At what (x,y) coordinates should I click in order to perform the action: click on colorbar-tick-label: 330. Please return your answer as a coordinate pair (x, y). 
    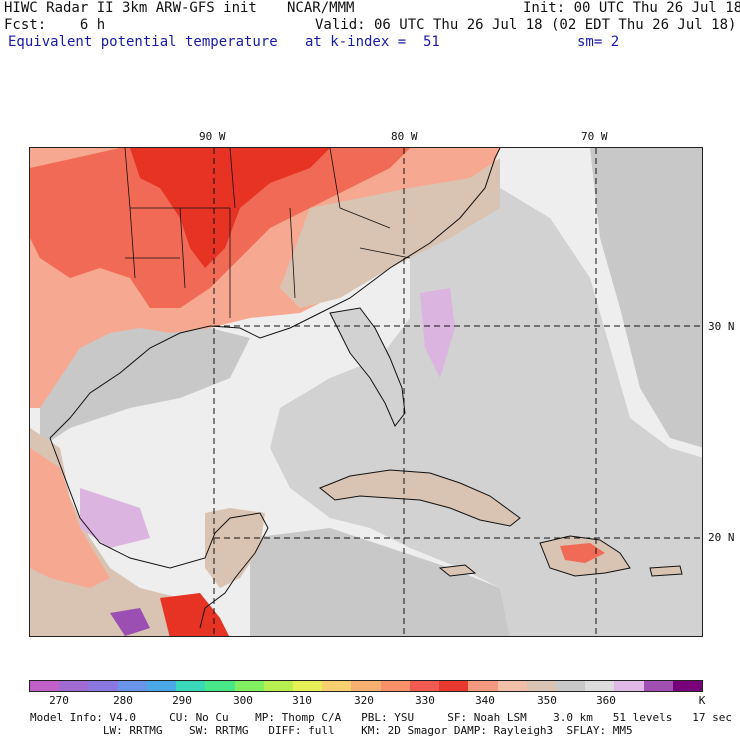
    Looking at the image, I should click on (425, 700).